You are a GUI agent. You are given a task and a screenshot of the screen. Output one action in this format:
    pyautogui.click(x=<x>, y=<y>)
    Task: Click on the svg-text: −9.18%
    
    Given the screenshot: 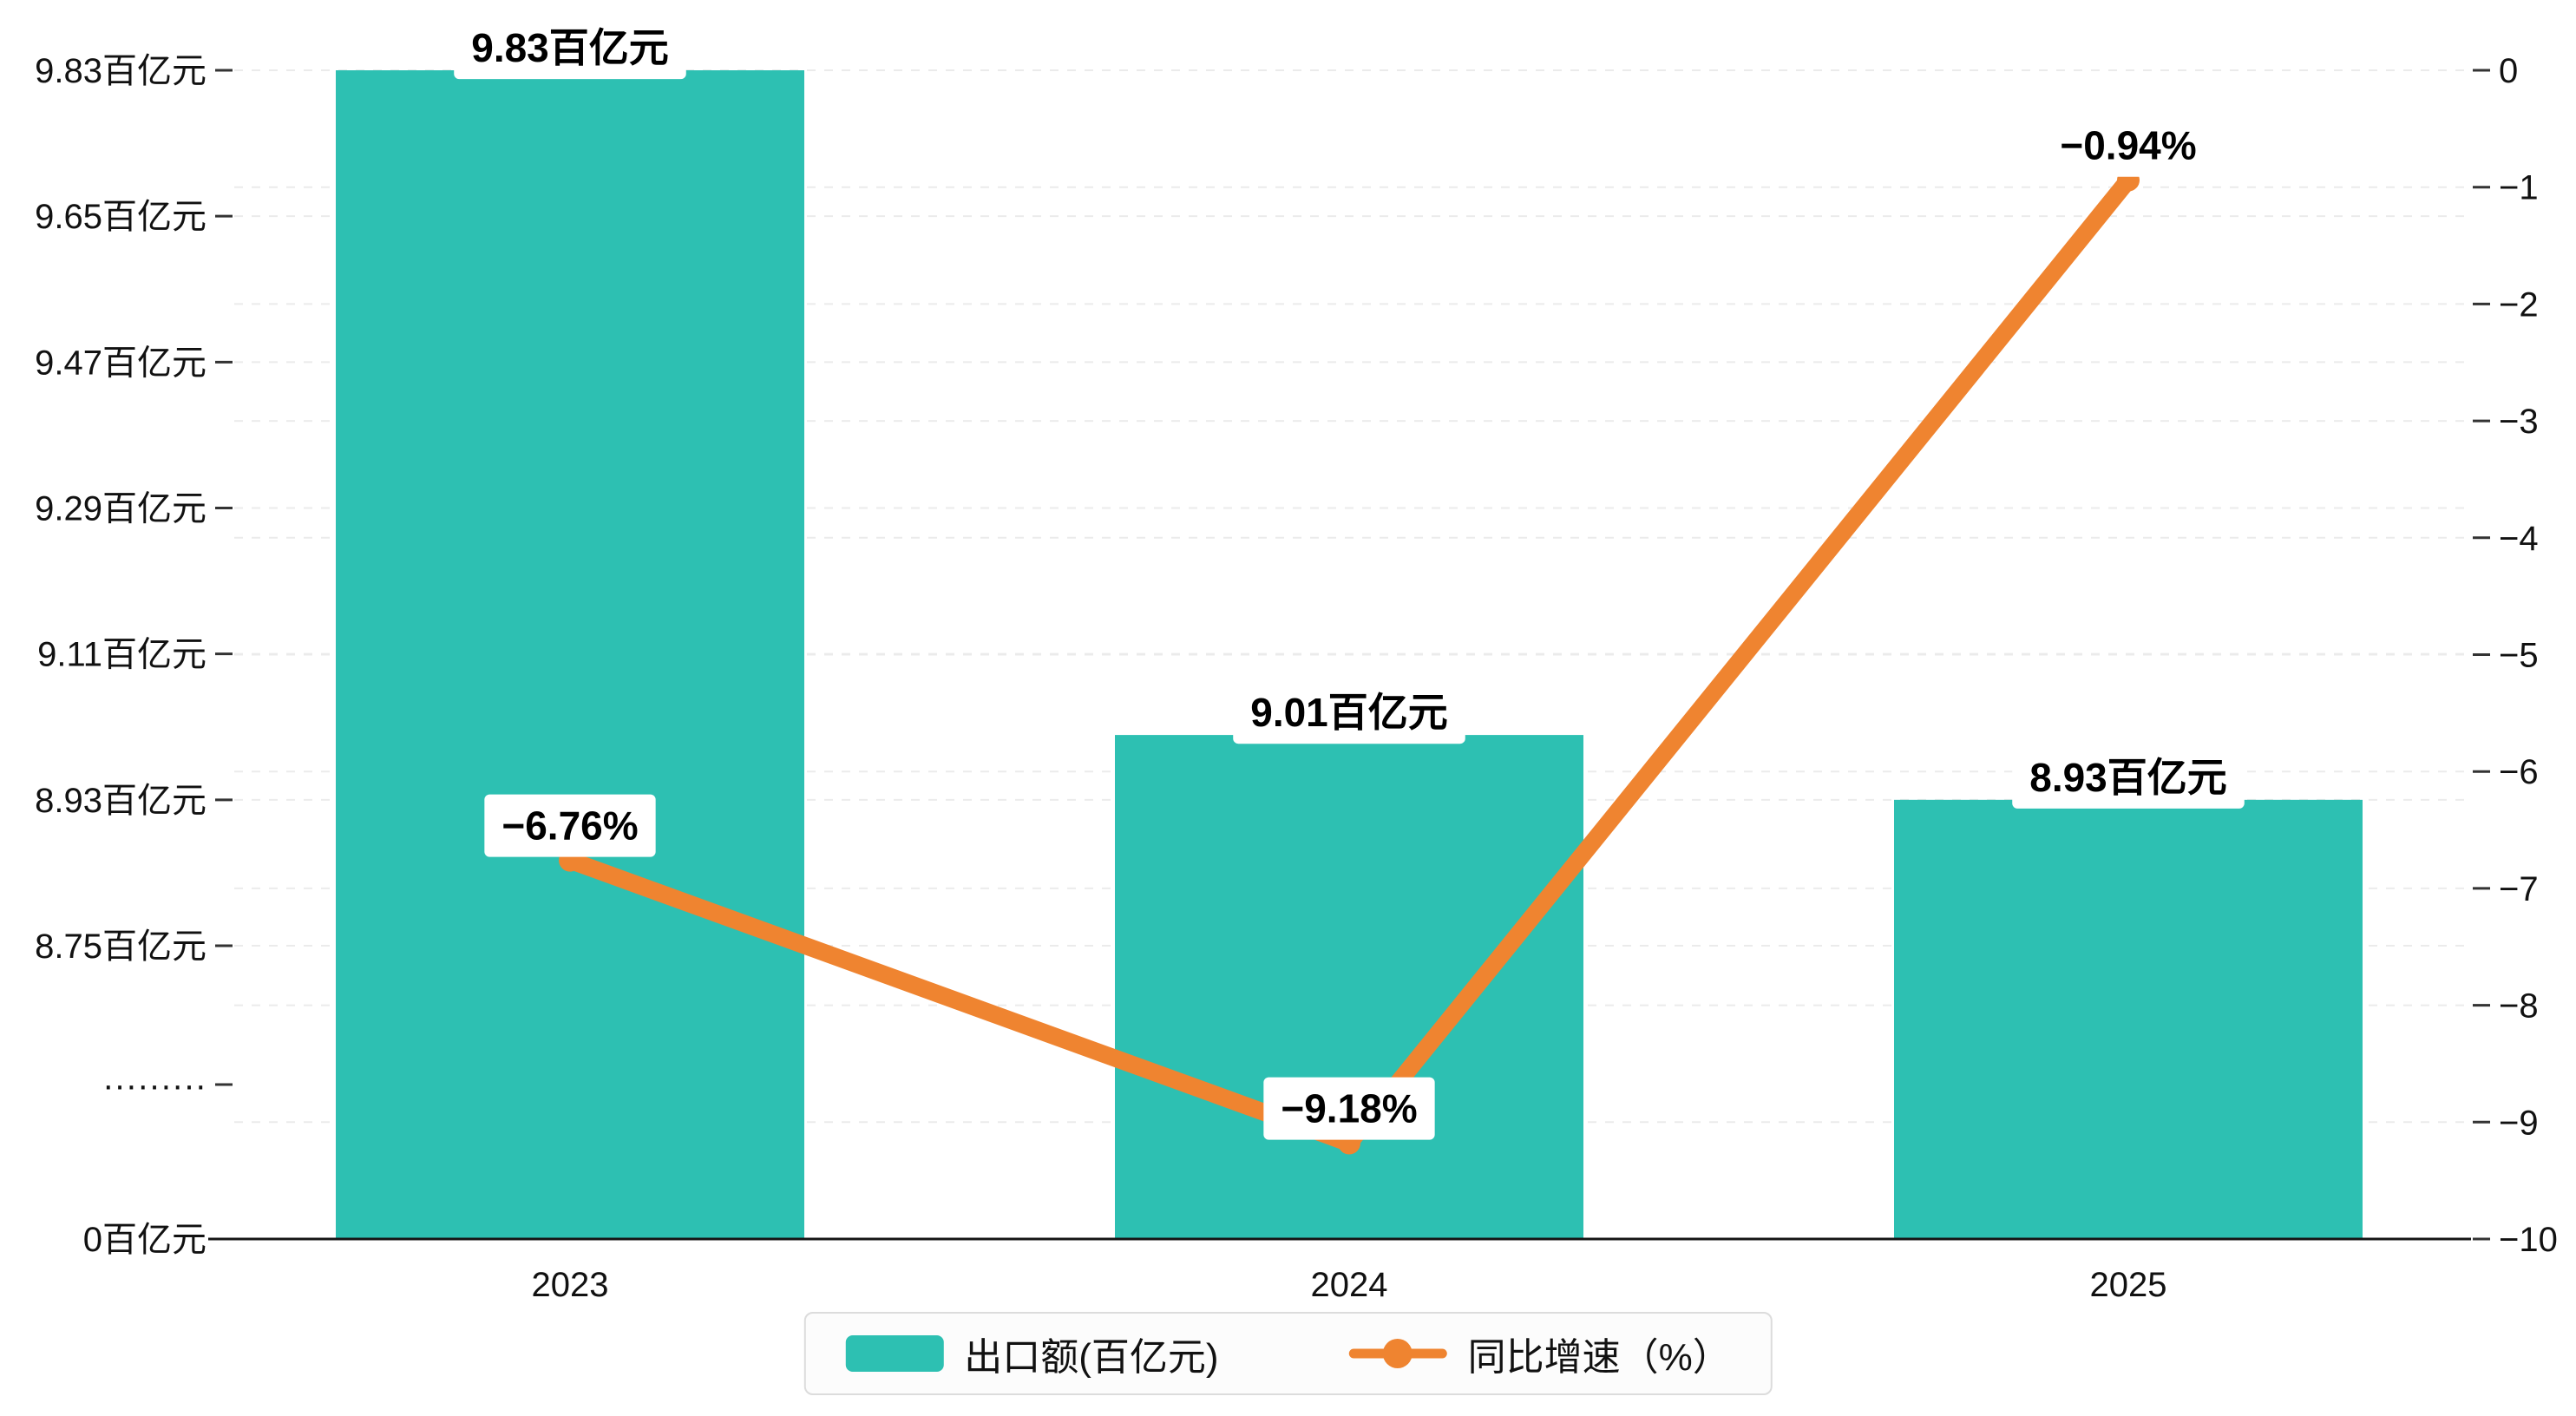 What is the action you would take?
    pyautogui.click(x=1349, y=1109)
    